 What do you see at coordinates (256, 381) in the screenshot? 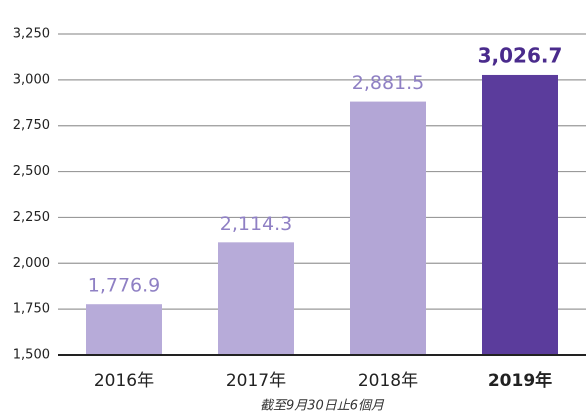
I see `x-tick-label: 2017年` at bounding box center [256, 381].